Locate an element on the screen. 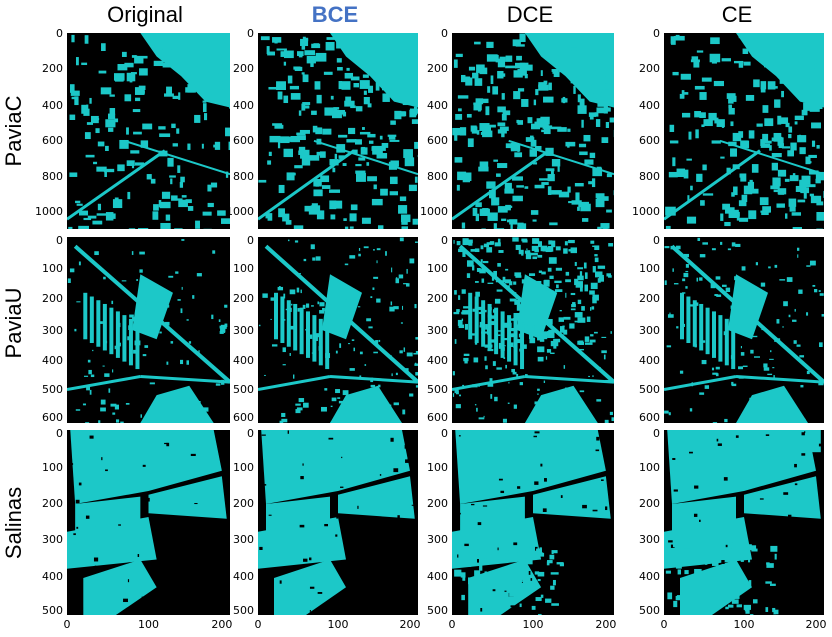 This screenshot has height=637, width=832. result-map-salinas-original is located at coordinates (148, 522).